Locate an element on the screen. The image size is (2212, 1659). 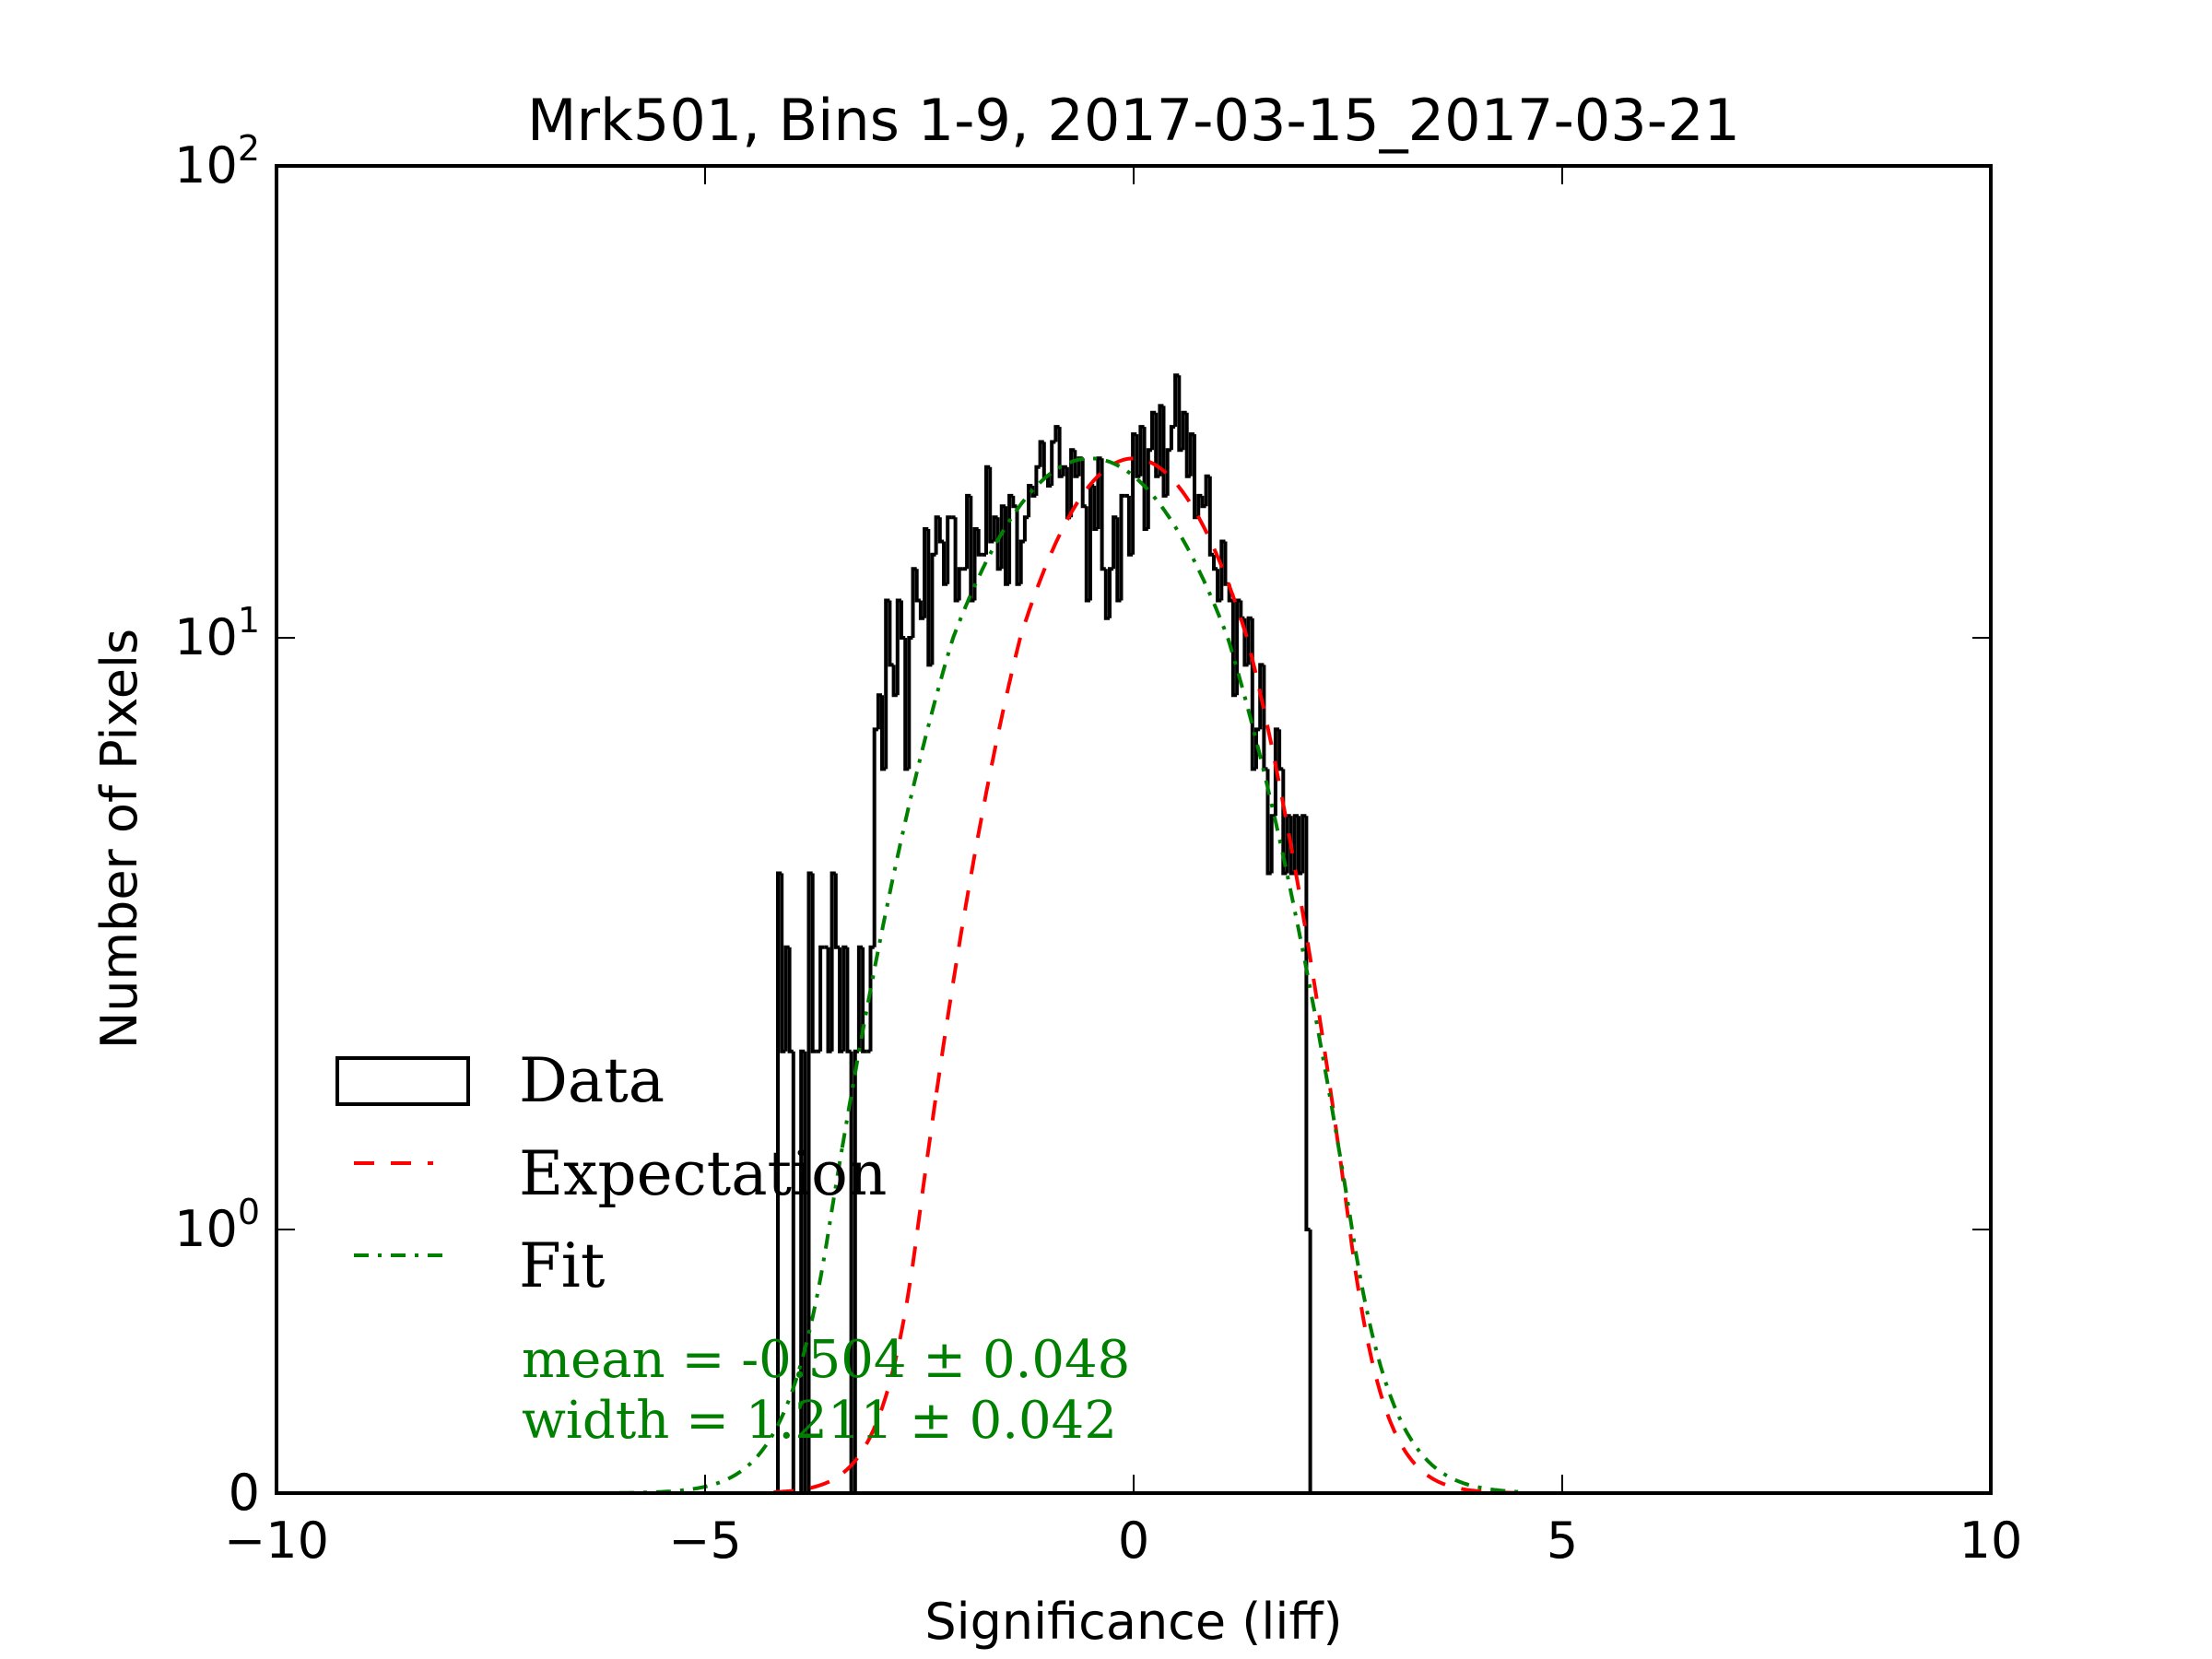
y-axis-label: Number of Pixels is located at coordinates (119, 839).